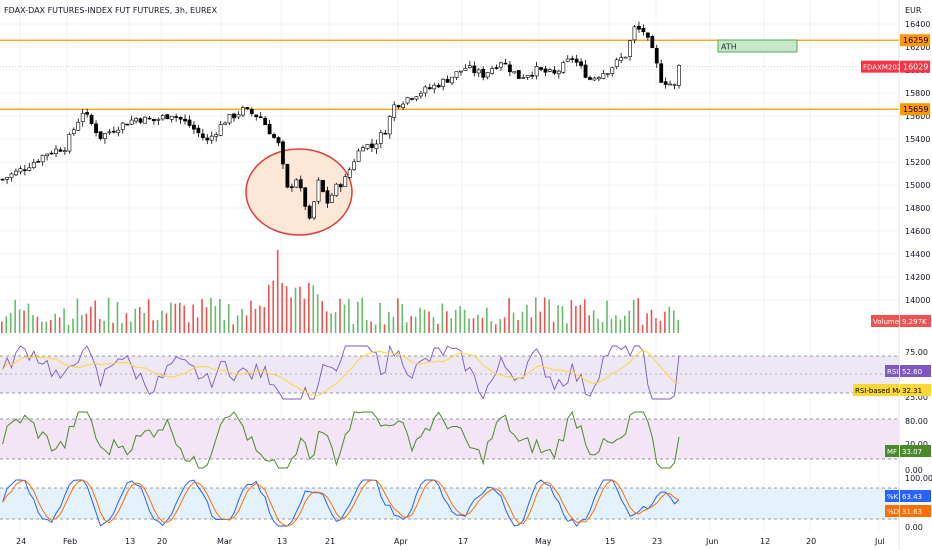  Describe the element at coordinates (299, 192) in the screenshot. I see `highlight-ellipse` at that location.